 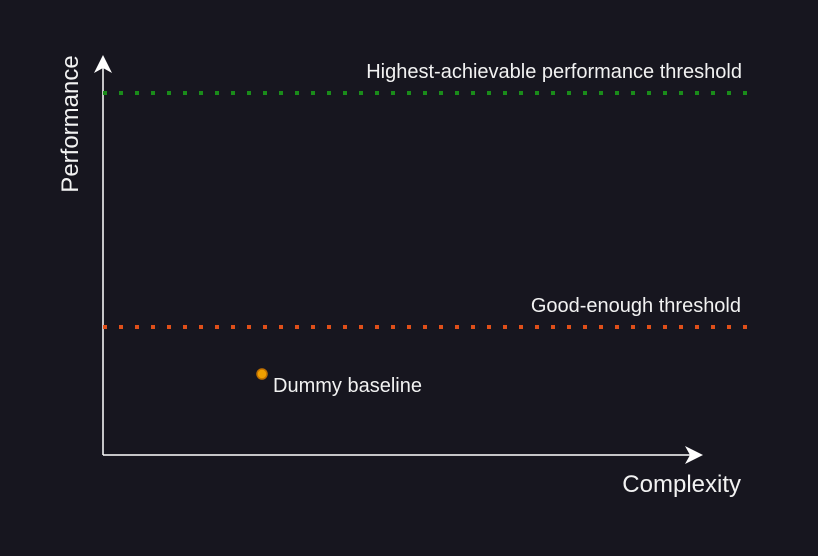 What do you see at coordinates (426, 312) in the screenshot?
I see `threshold-good-enough: Good-enough threshold` at bounding box center [426, 312].